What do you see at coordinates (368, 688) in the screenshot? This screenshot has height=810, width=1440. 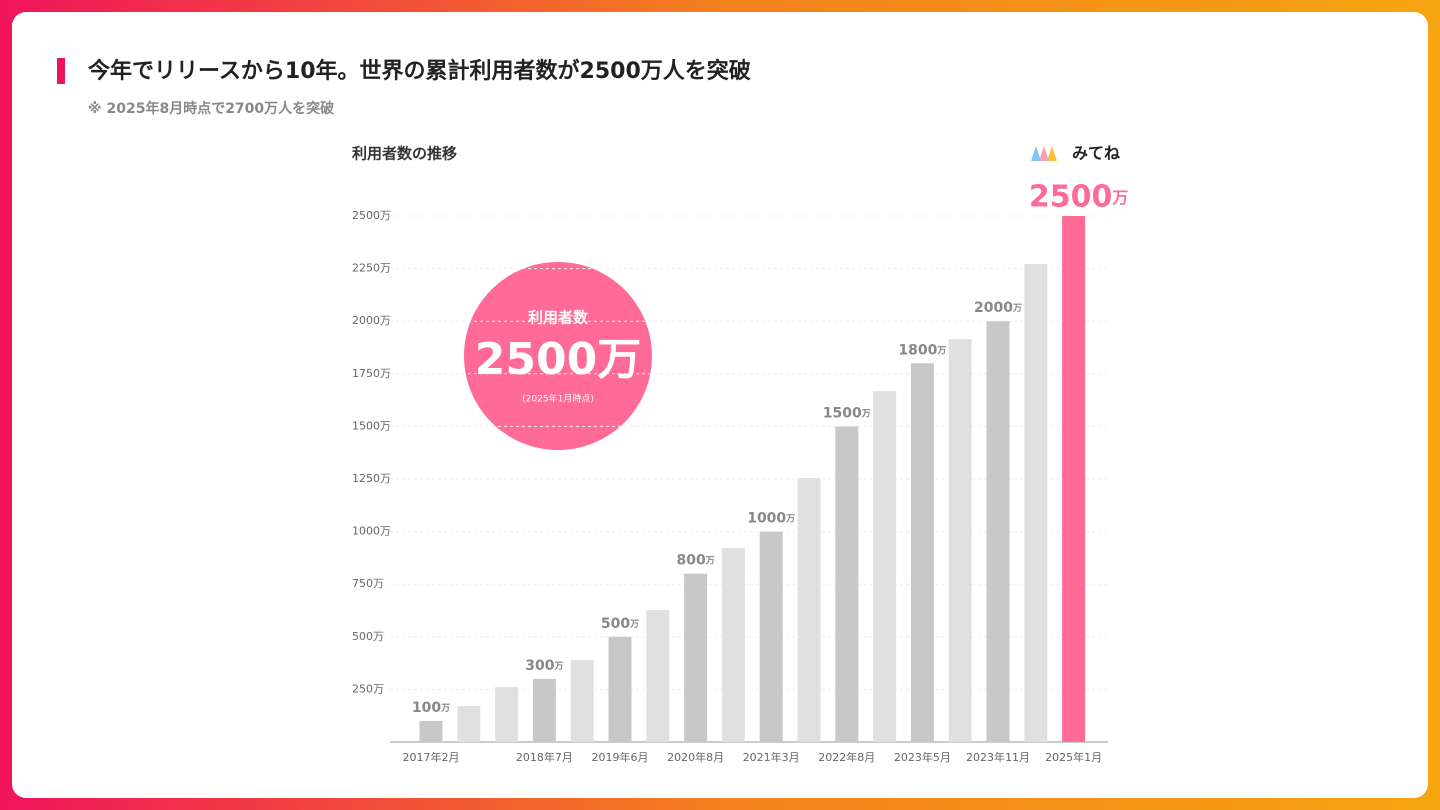 I see `y-tick-label: 250万` at bounding box center [368, 688].